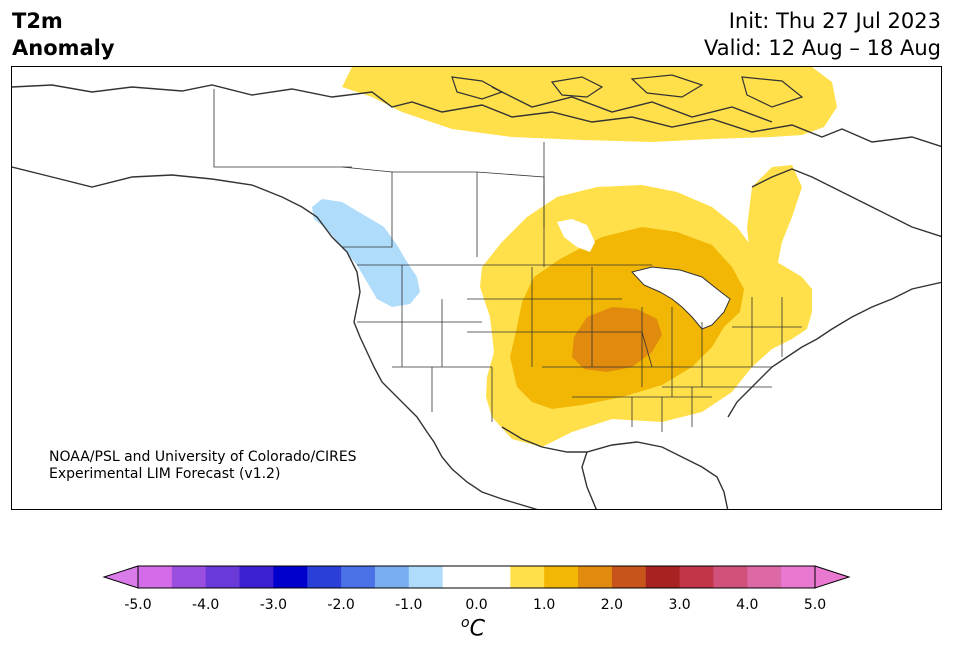 The width and height of the screenshot is (953, 656). I want to click on map-title: T2m Anomaly, so click(63, 35).